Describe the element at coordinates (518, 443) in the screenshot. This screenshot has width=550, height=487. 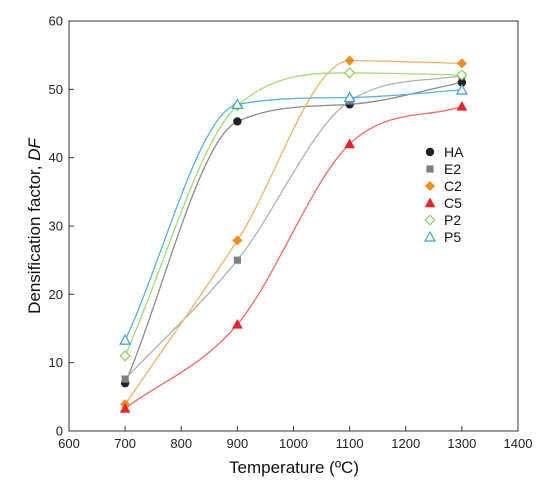
I see `x-tick-label: 1400` at that location.